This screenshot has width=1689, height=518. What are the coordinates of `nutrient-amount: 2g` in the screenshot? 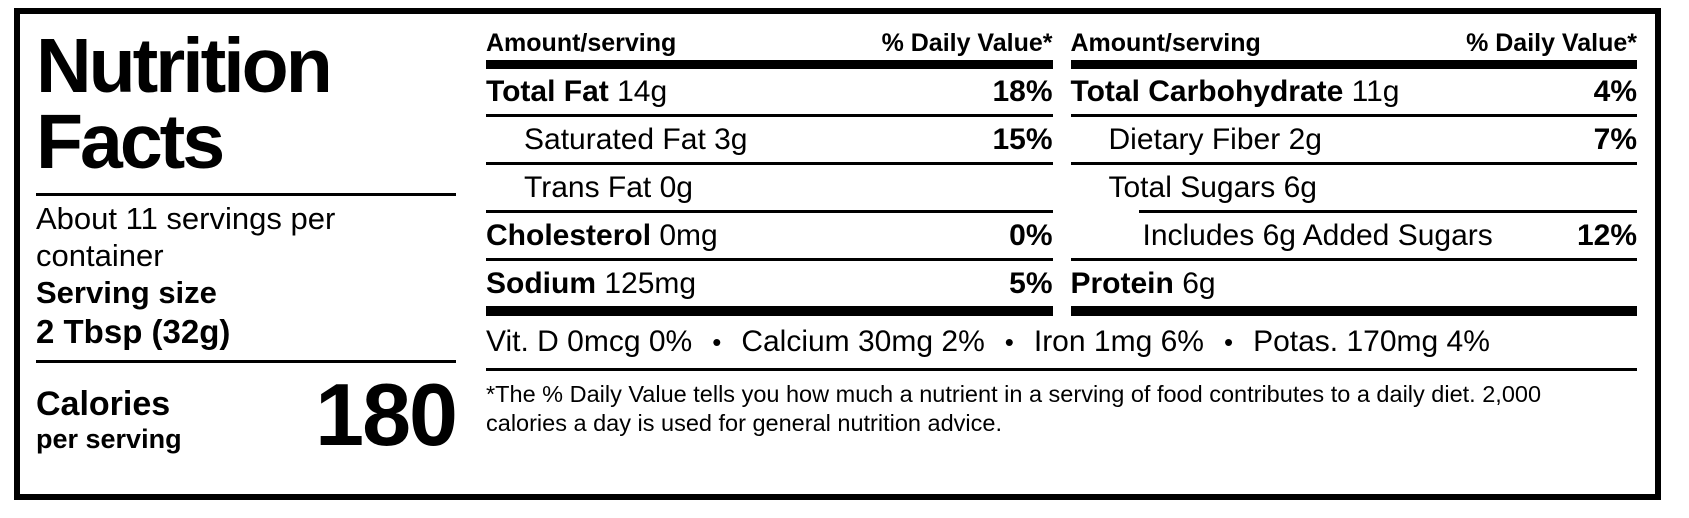 It's located at (1305, 139).